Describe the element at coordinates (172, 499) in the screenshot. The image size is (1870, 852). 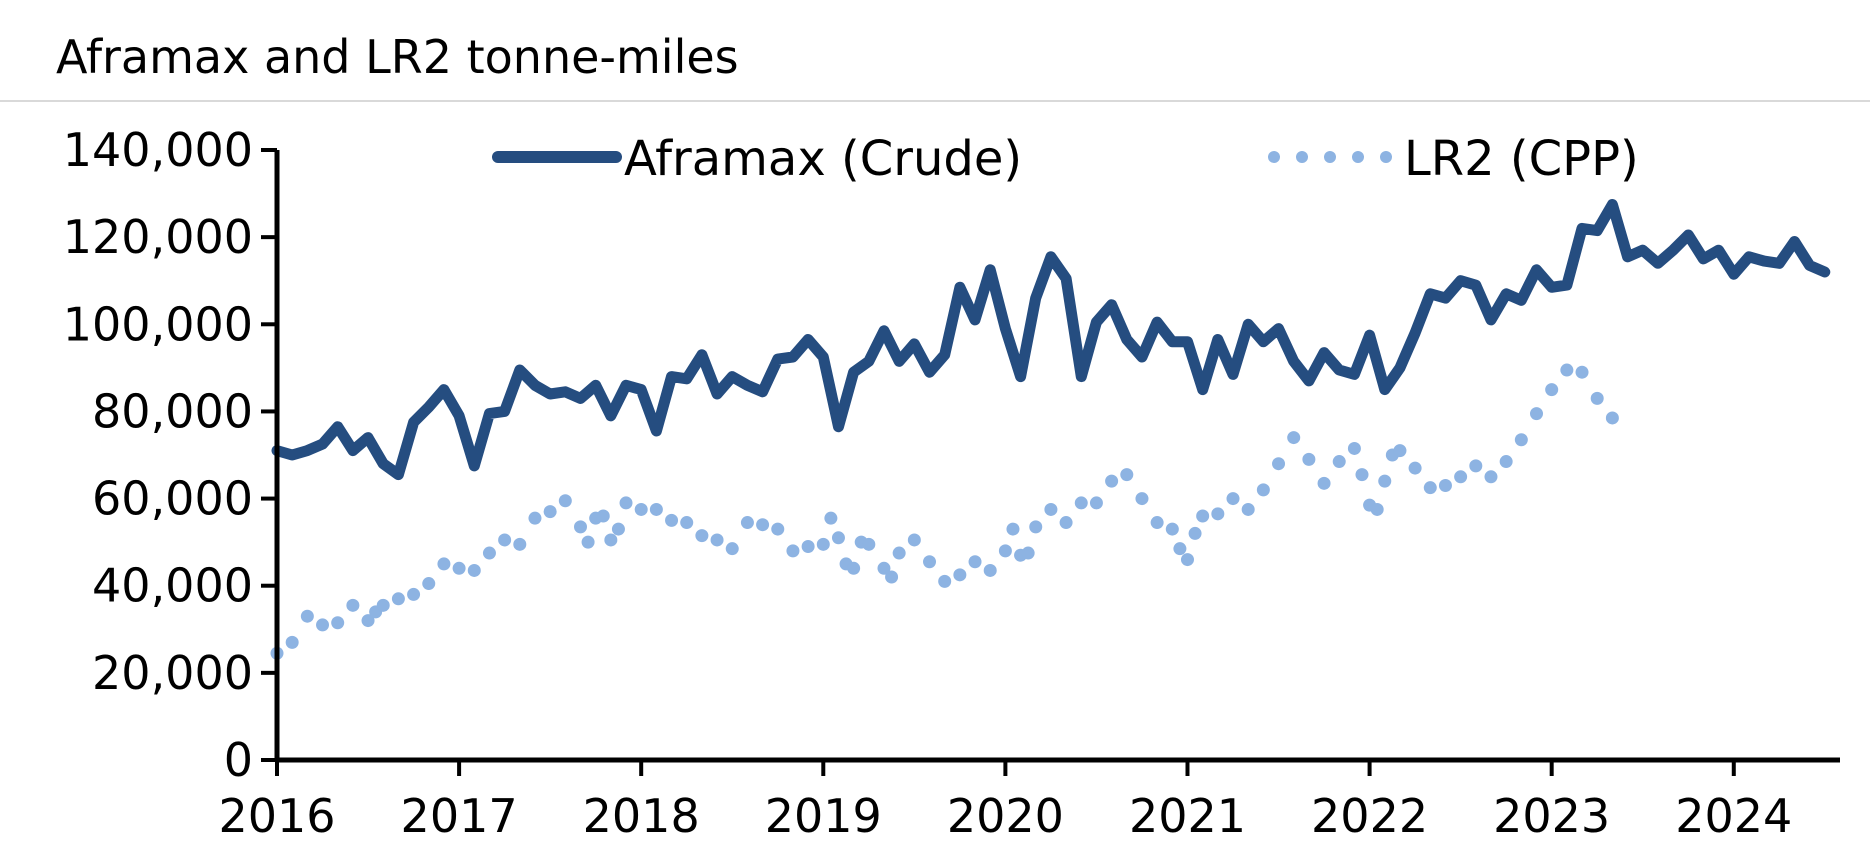
I see `y-tick-label: 60,000` at that location.